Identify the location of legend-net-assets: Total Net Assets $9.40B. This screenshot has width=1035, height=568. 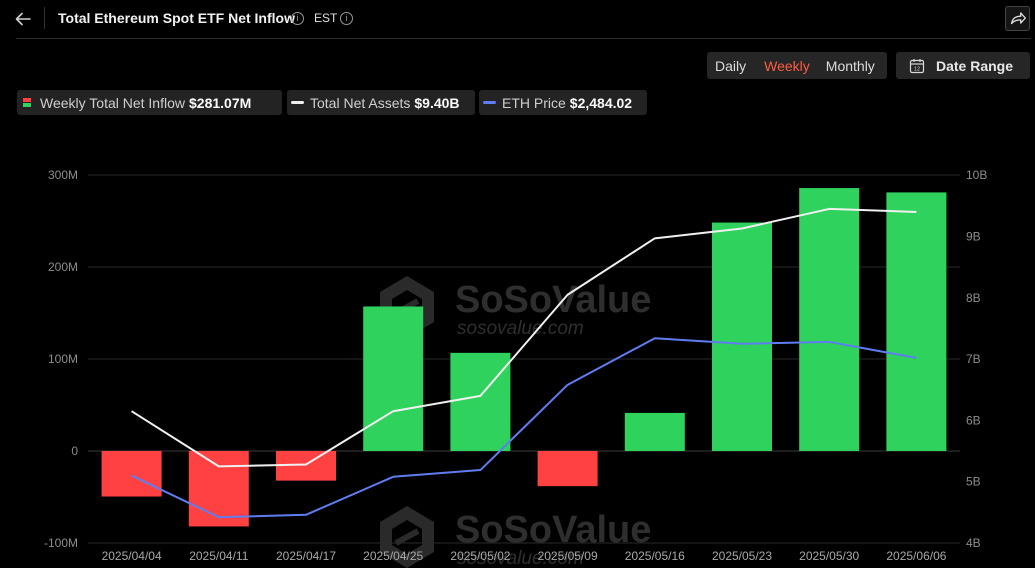
(381, 102).